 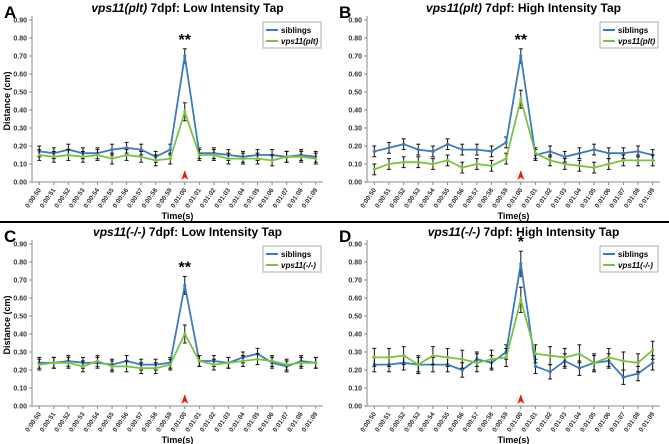 I want to click on significance-marker: *, so click(x=521, y=242).